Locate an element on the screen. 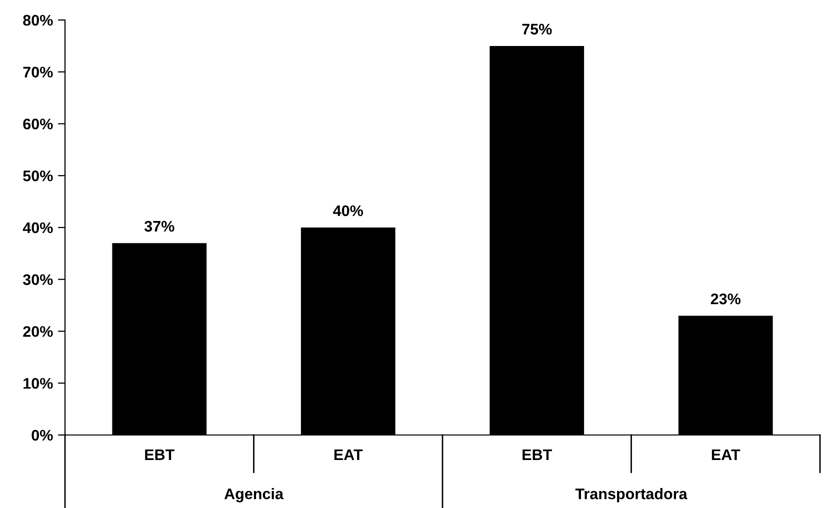 The image size is (836, 508). y-tick-label: 60% is located at coordinates (38, 124).